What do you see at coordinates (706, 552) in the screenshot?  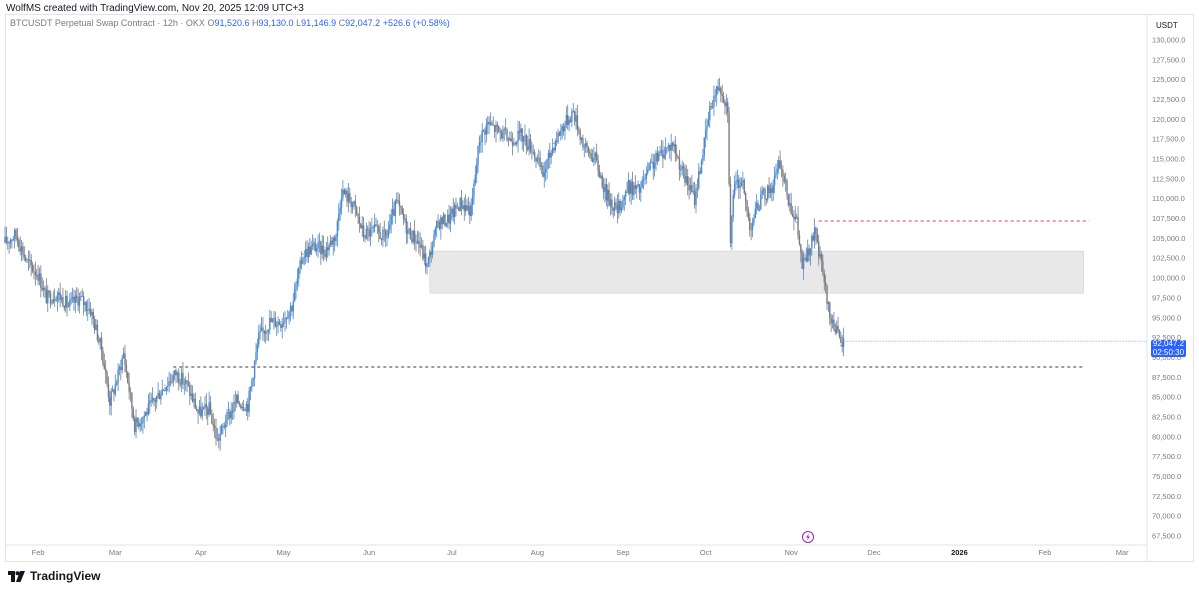 I see `x-tick-label: Oct` at bounding box center [706, 552].